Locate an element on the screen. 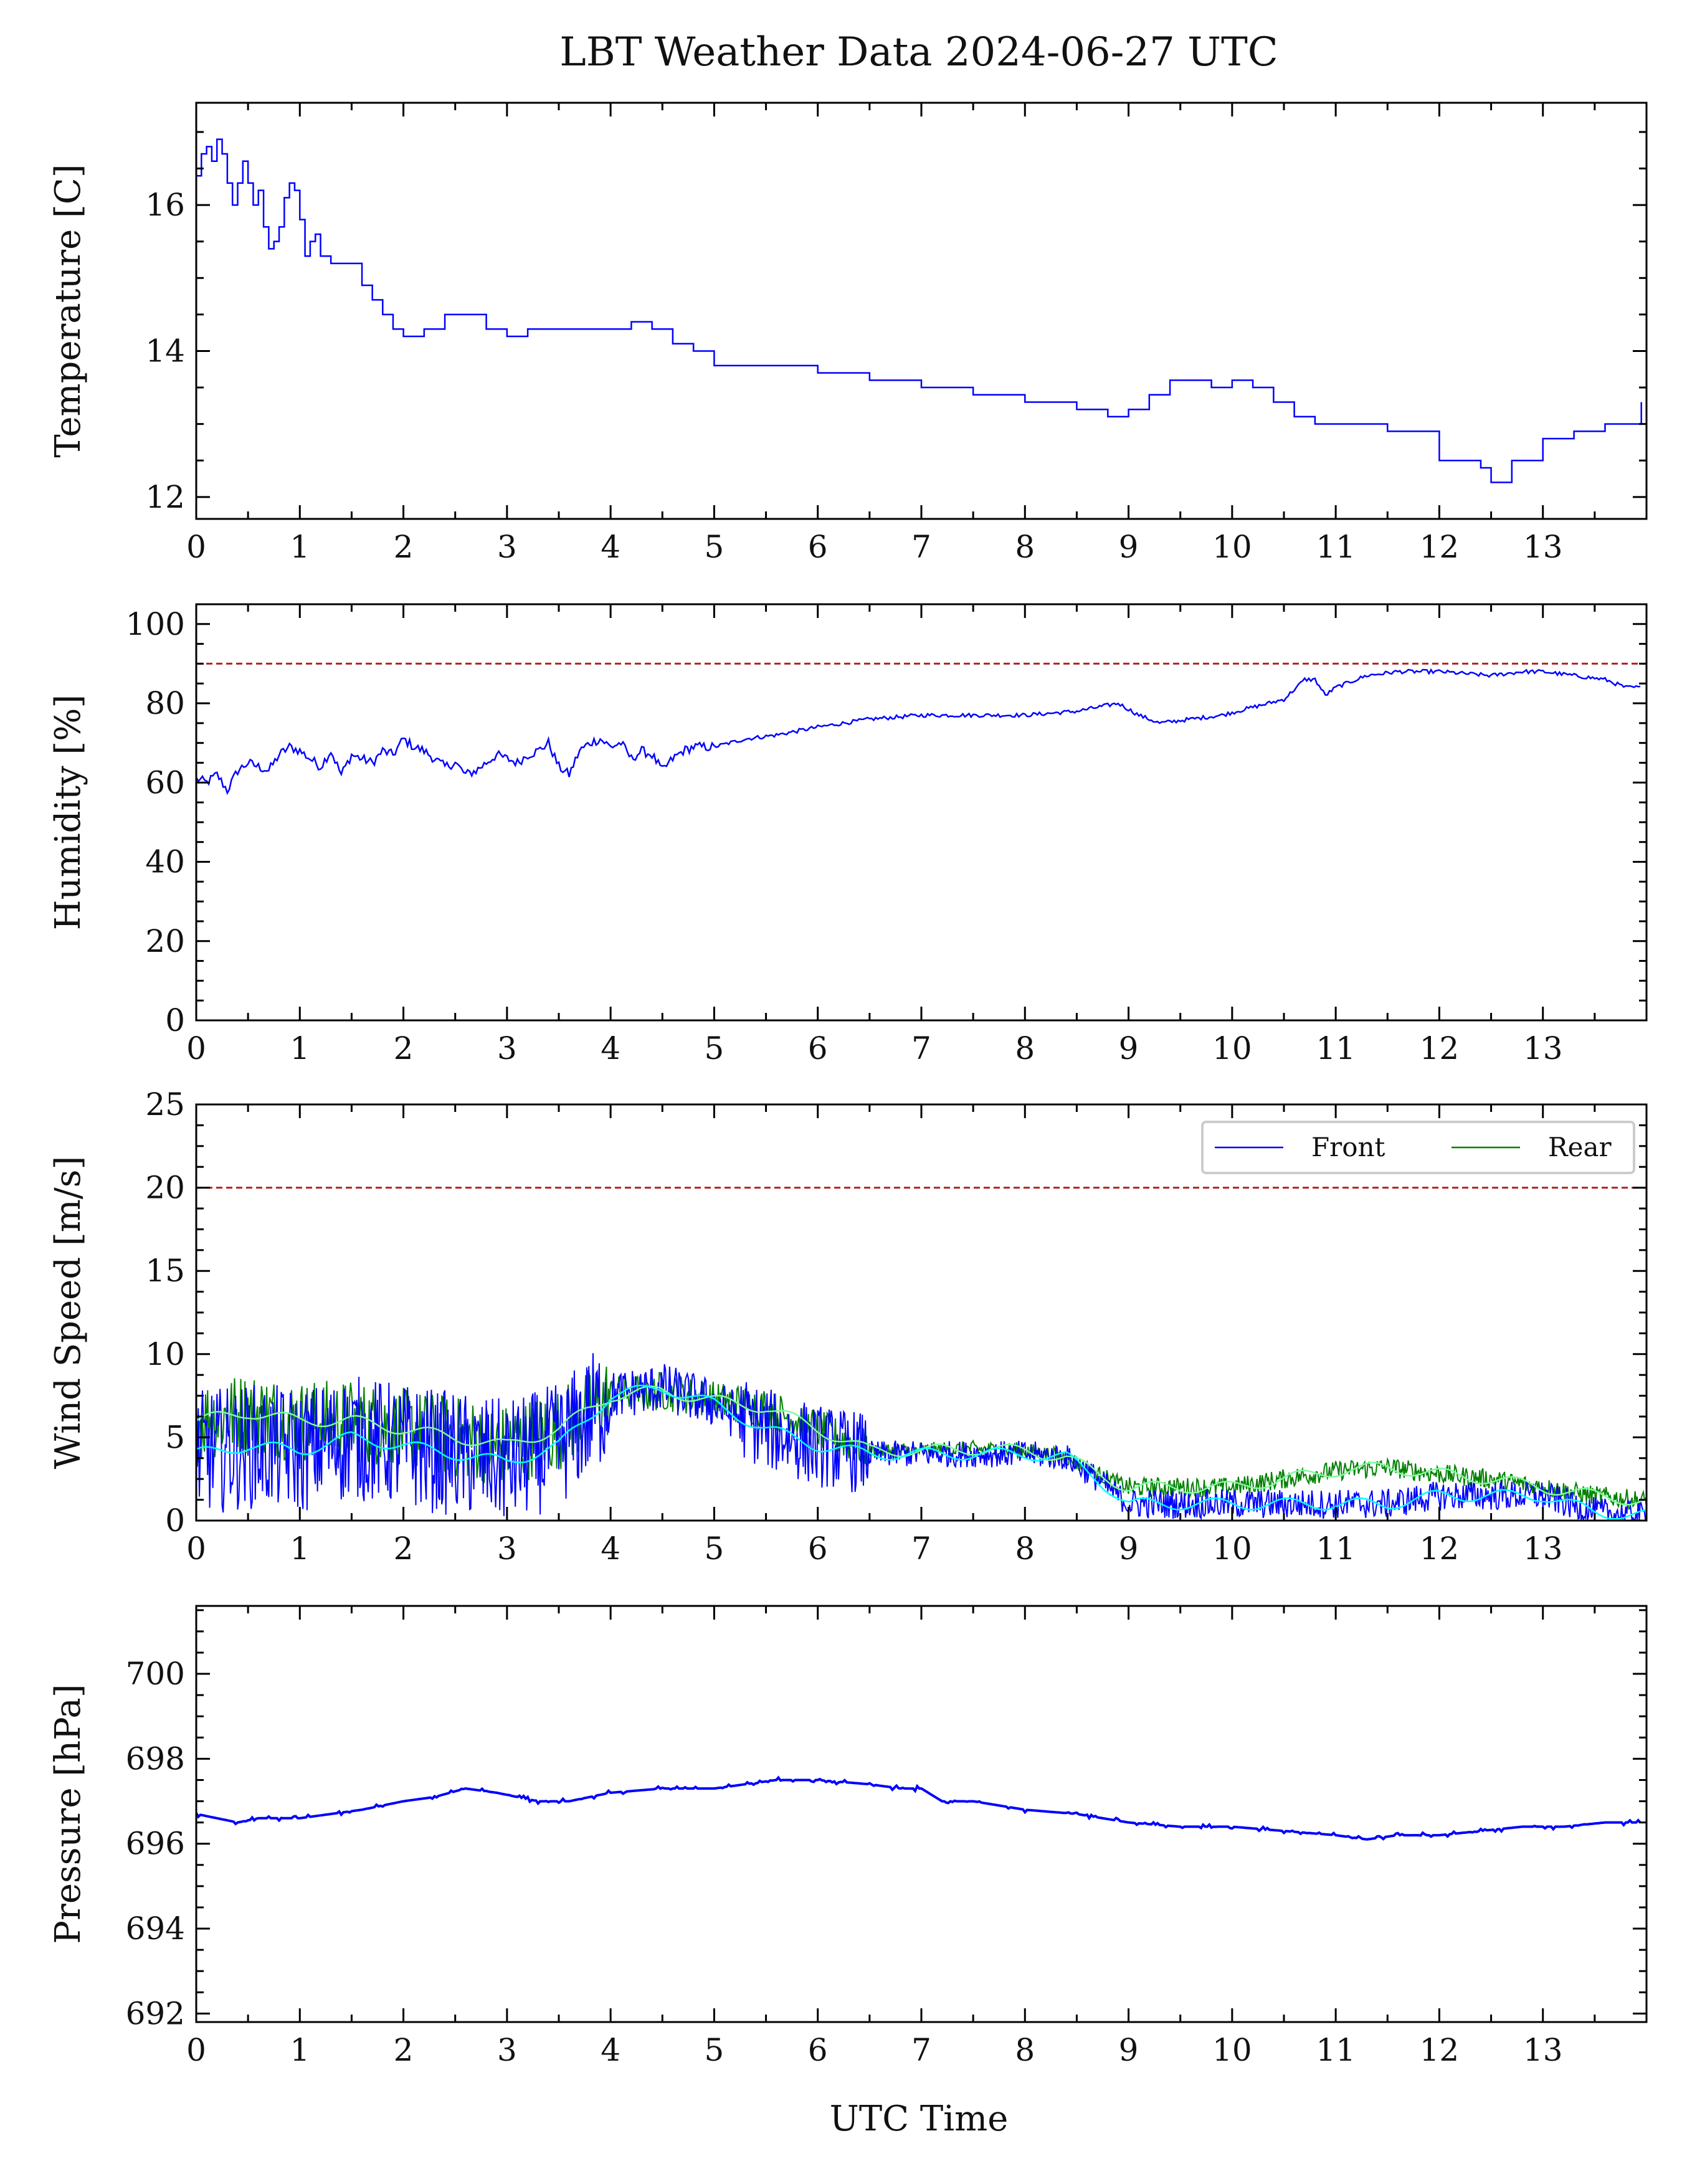 This screenshot has height=2184, width=1682. legend: Front Rear is located at coordinates (1418, 1147).